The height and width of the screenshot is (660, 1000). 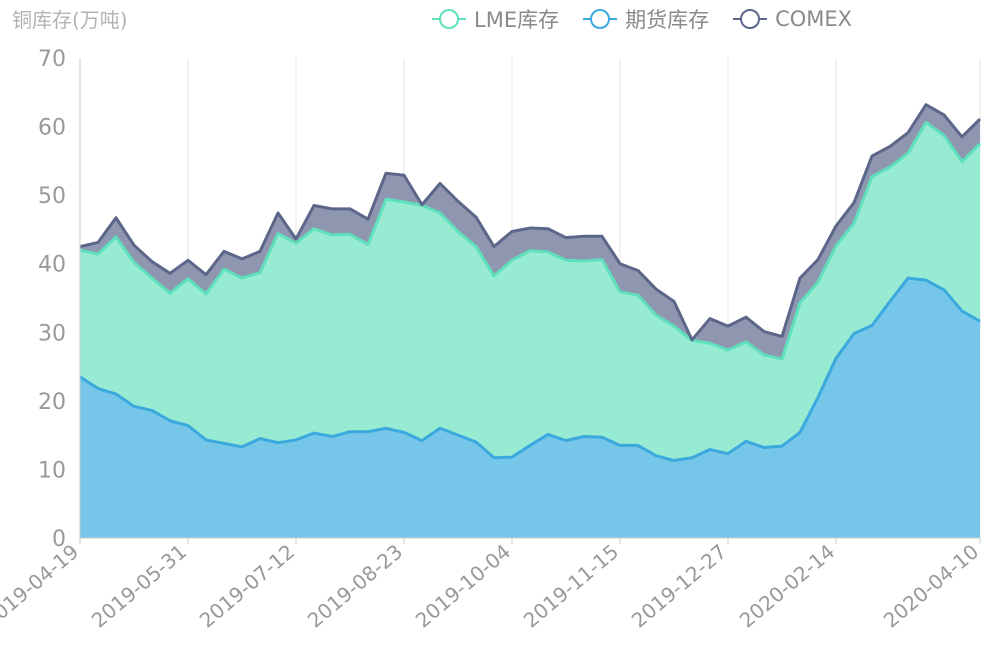 What do you see at coordinates (814, 19) in the screenshot?
I see `legend-label: COMEX` at bounding box center [814, 19].